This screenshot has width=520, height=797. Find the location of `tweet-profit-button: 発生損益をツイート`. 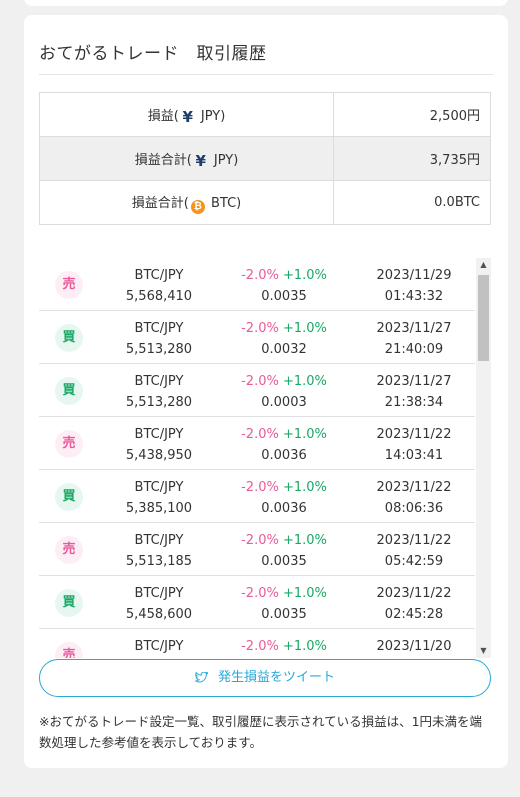

tweet-profit-button: 発生損益をツイート is located at coordinates (265, 678).